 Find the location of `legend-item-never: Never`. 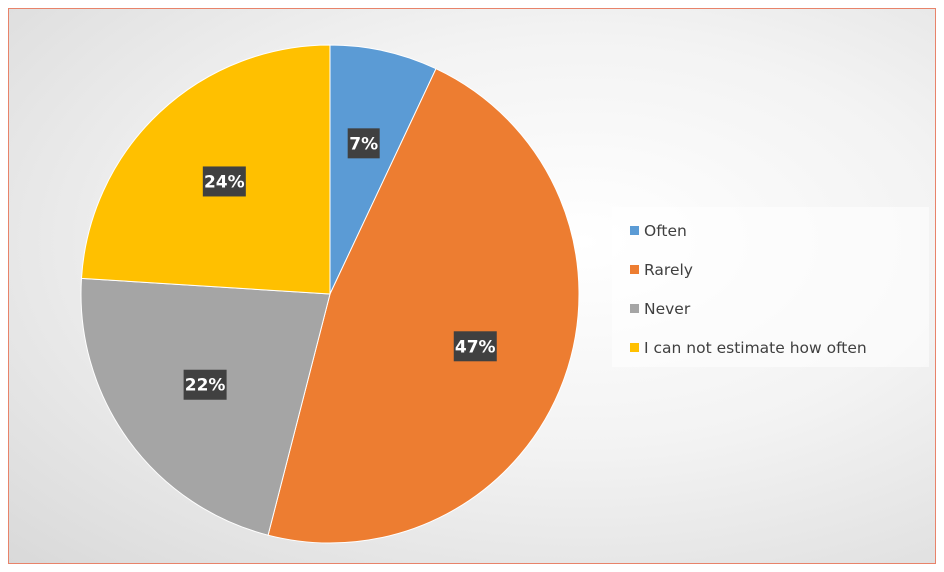

legend-item-never: Never is located at coordinates (779, 308).